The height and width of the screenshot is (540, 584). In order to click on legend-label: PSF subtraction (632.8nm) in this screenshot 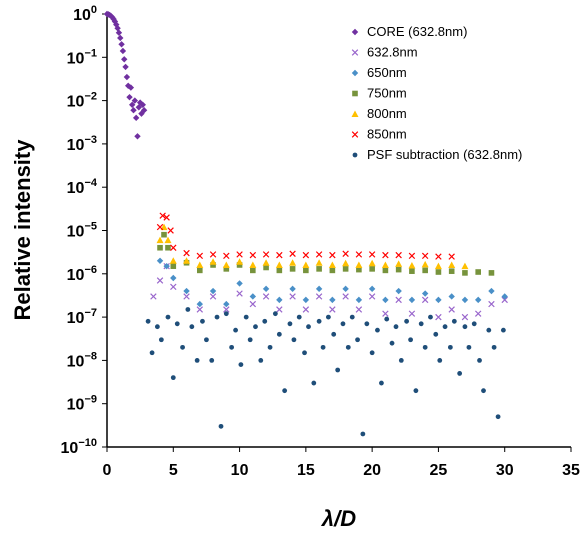, I will do `click(444, 154)`.